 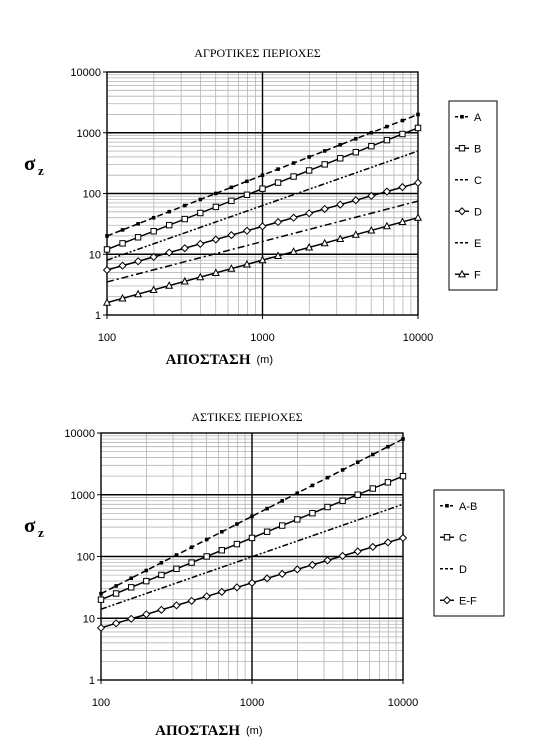 I want to click on series-E-F, so click(x=252, y=582).